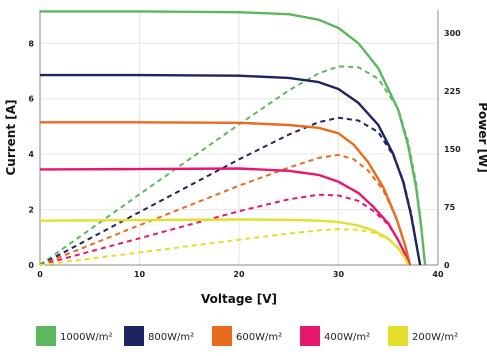 This screenshot has height=356, width=487. Describe the element at coordinates (450, 207) in the screenshot. I see `y-right-tick-label-1: 75` at that location.